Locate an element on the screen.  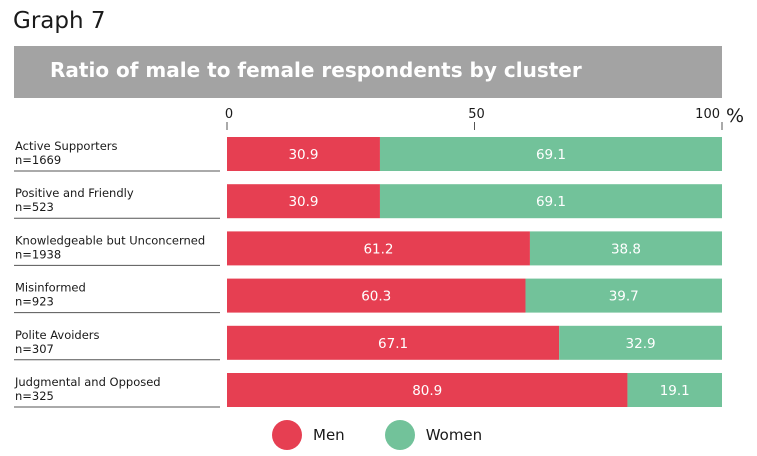
bar-value-label: 38.8 is located at coordinates (626, 249).